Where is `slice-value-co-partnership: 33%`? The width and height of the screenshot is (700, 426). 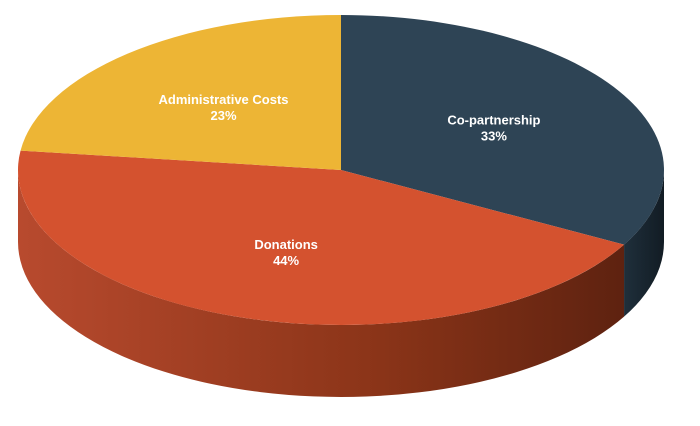
slice-value-co-partnership: 33% is located at coordinates (494, 136).